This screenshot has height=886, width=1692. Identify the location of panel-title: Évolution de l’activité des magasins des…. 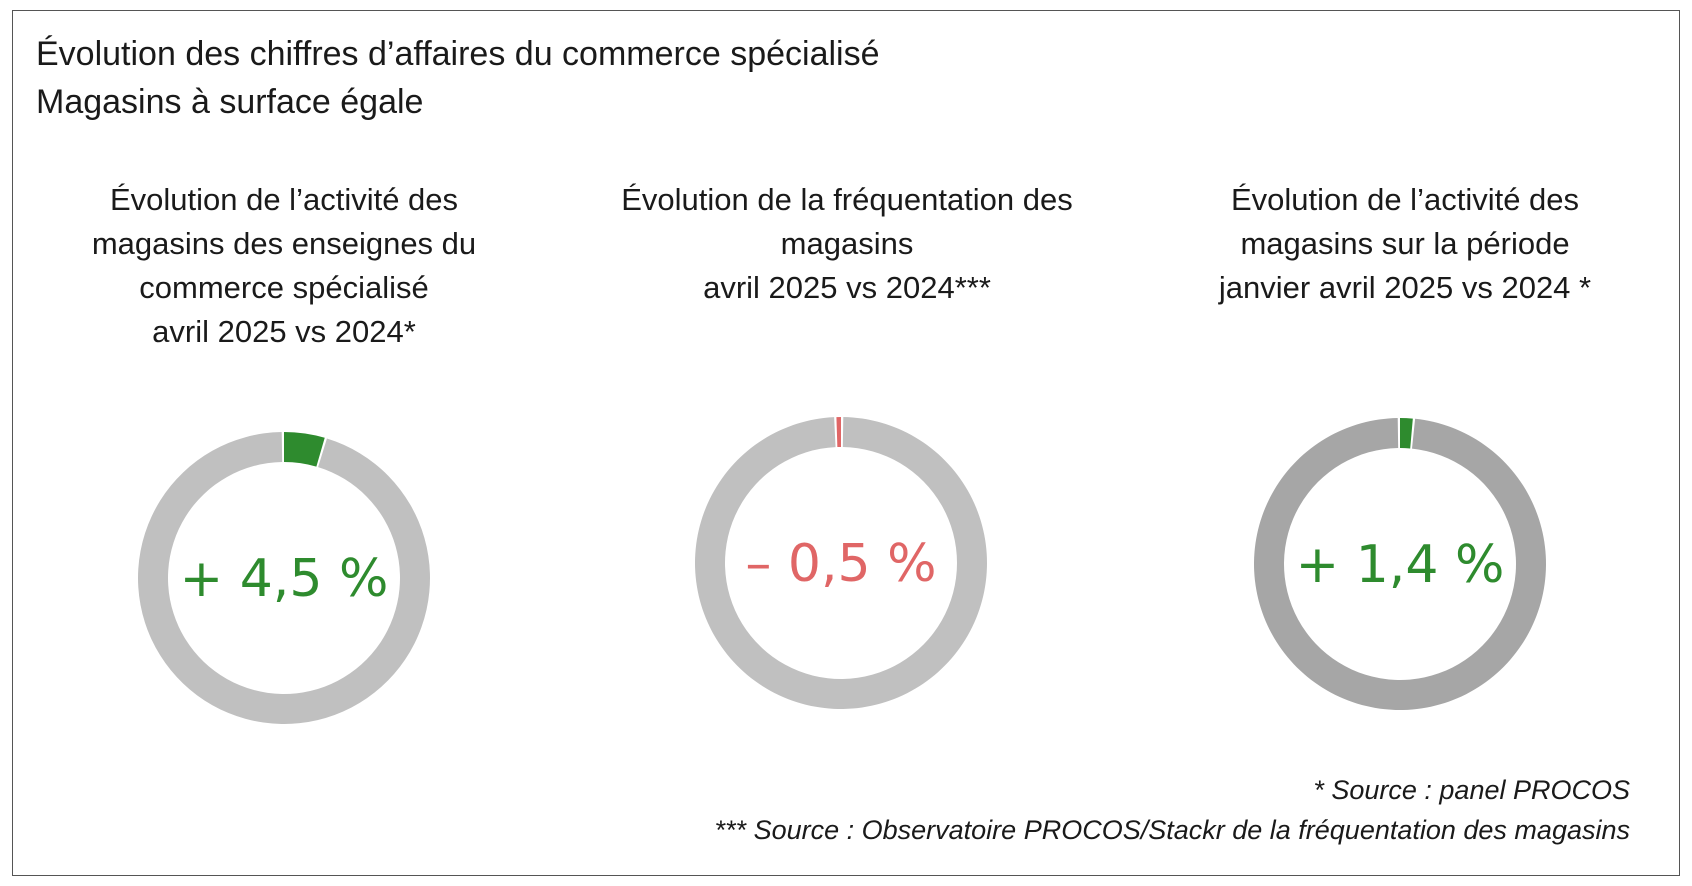
(284, 266).